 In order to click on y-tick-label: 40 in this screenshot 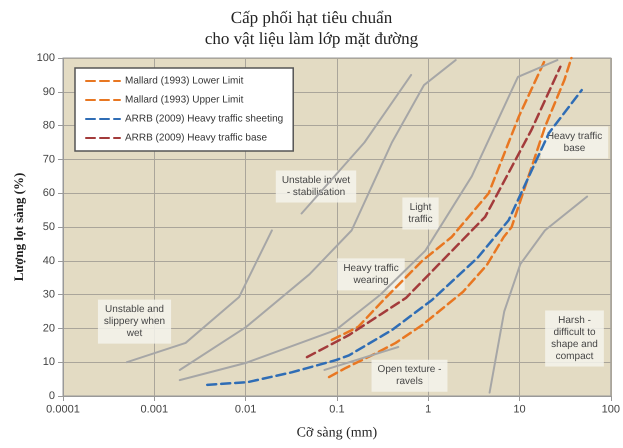, I will do `click(48, 260)`.